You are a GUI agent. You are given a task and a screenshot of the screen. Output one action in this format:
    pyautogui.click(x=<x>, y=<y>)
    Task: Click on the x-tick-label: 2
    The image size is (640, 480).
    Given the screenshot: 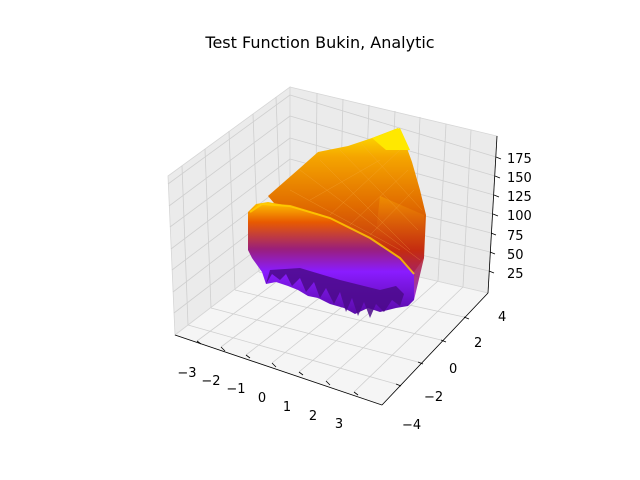 What is the action you would take?
    pyautogui.click(x=313, y=416)
    